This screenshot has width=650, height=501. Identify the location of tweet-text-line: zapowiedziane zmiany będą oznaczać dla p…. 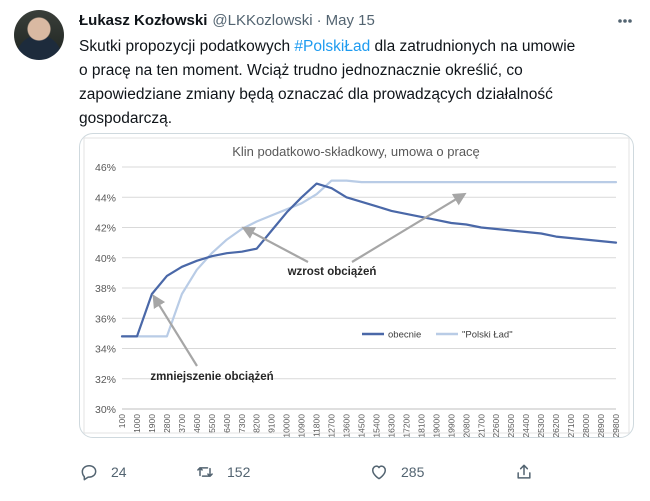
(316, 94).